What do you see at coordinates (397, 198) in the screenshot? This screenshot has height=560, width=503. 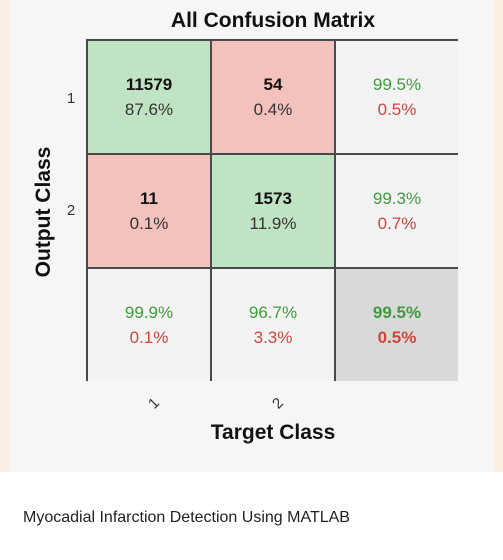 I see `cell-accuracy: 99.3%` at bounding box center [397, 198].